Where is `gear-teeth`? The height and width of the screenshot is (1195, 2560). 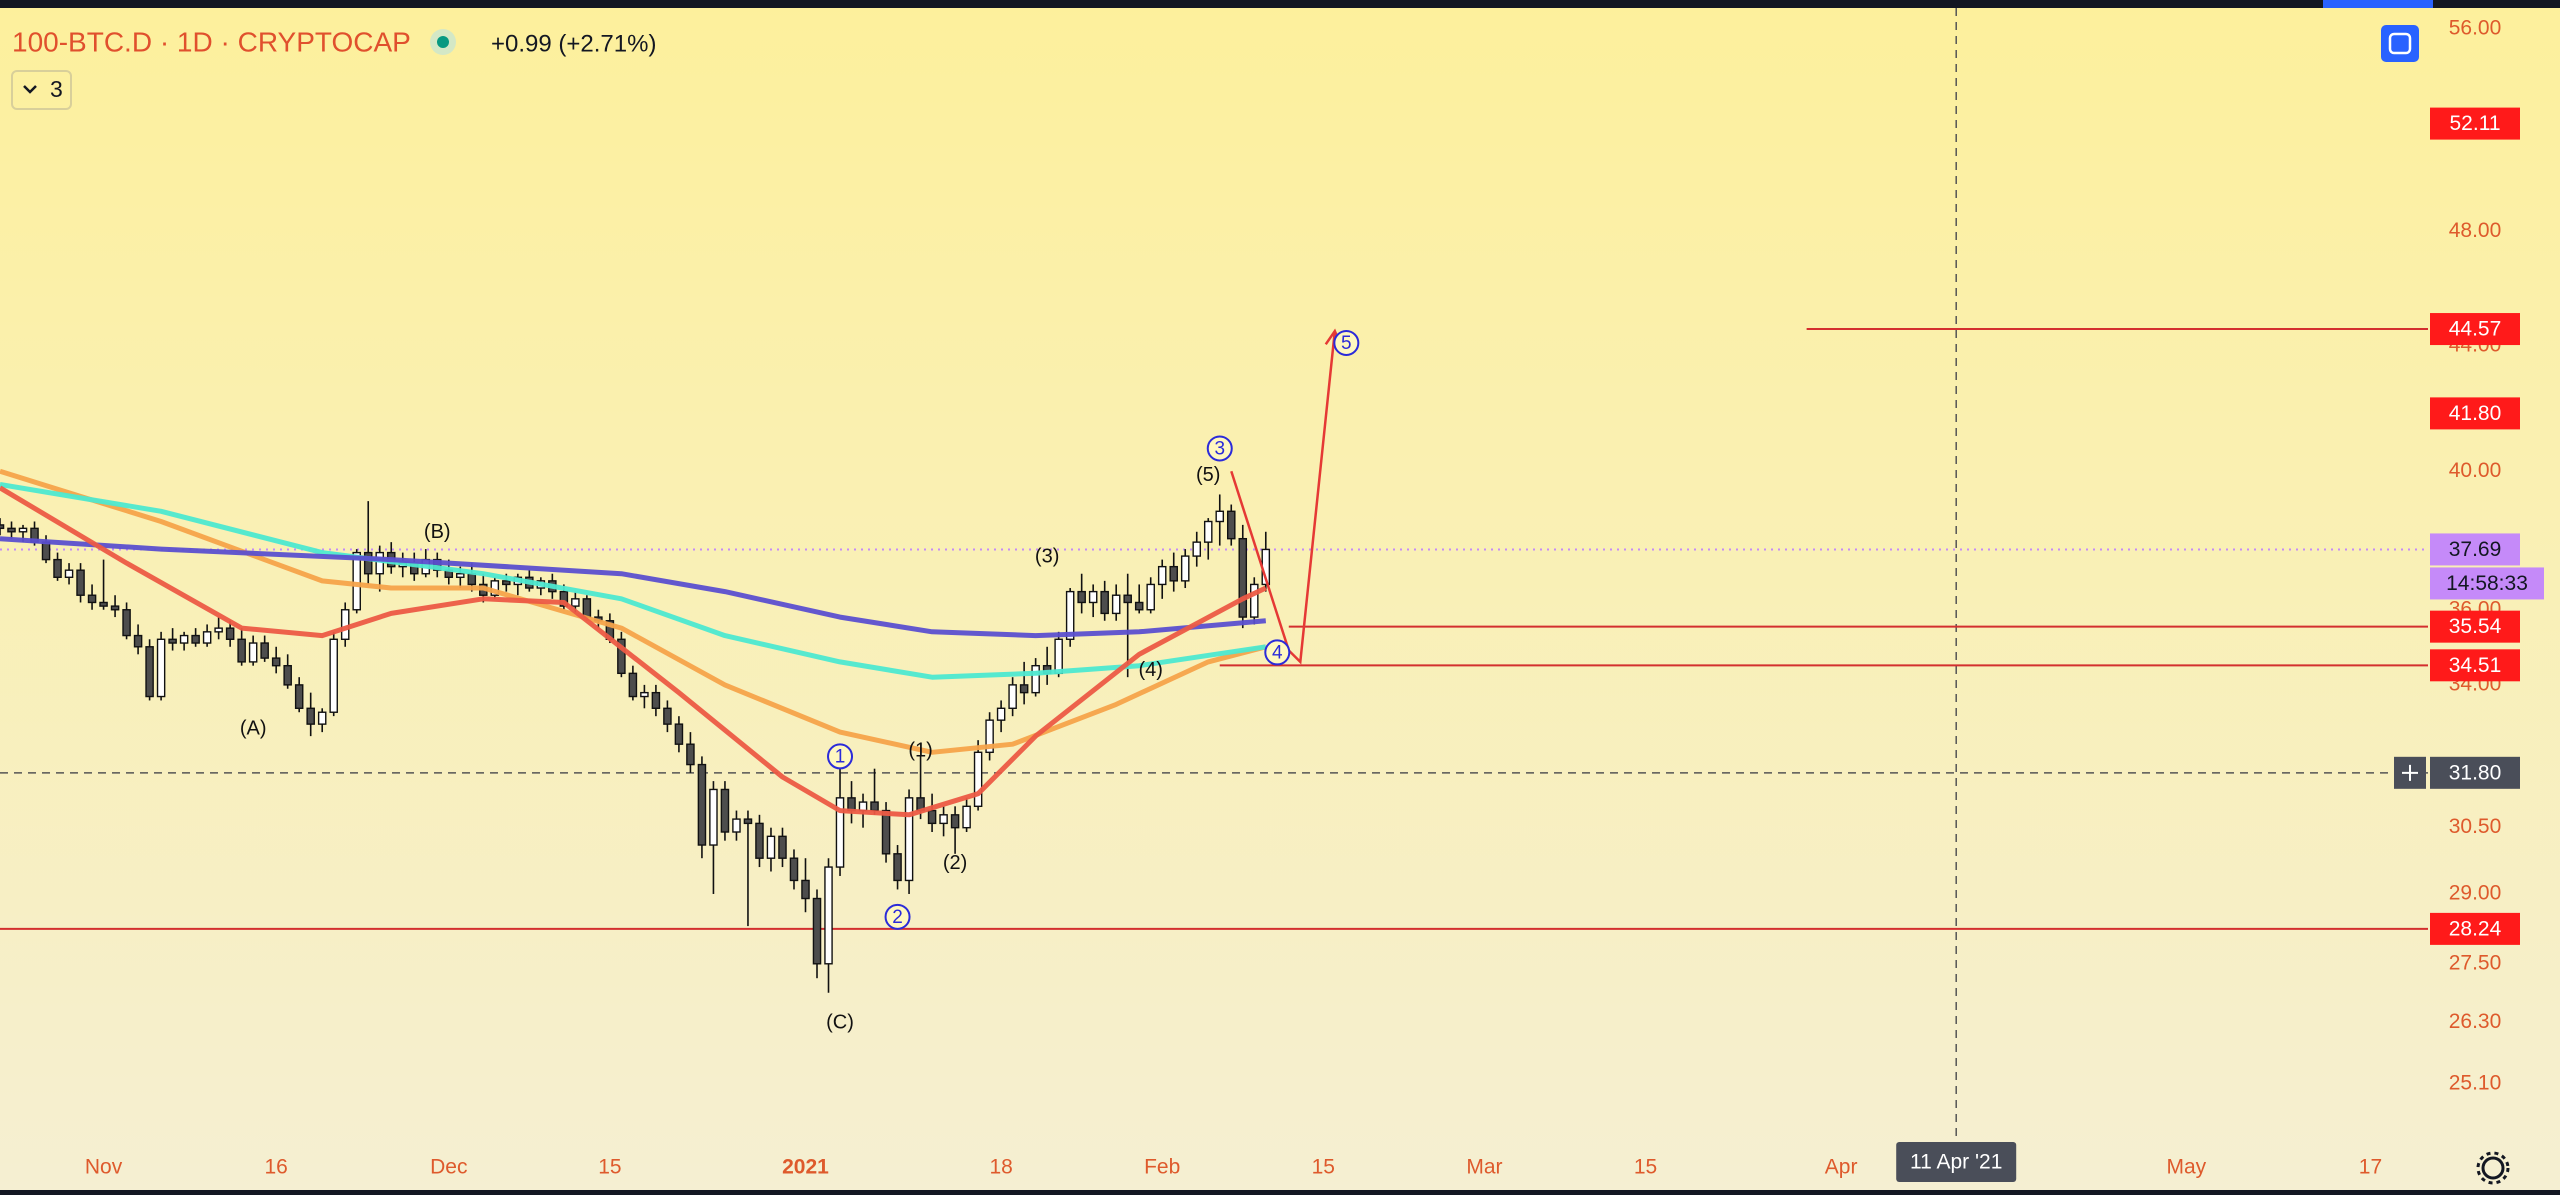 gear-teeth is located at coordinates (2493, 1168).